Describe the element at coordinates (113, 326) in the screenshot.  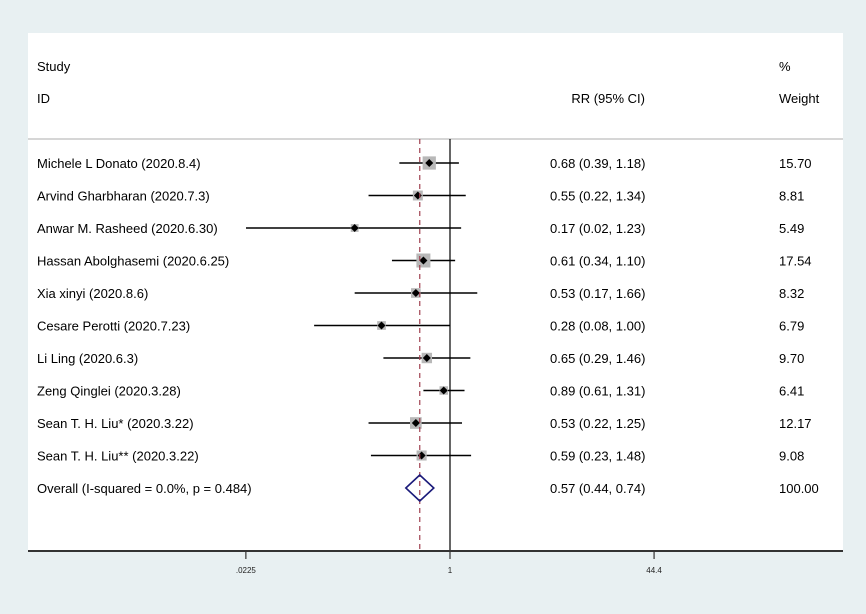
I see `study-id: Cesare Perotti (2020.7.23)` at that location.